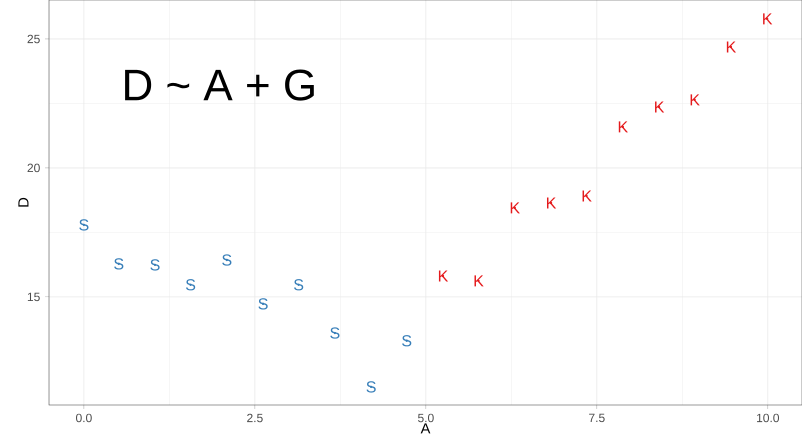 Image resolution: width=802 pixels, height=448 pixels. What do you see at coordinates (34, 297) in the screenshot?
I see `y-tick-label: 15` at bounding box center [34, 297].